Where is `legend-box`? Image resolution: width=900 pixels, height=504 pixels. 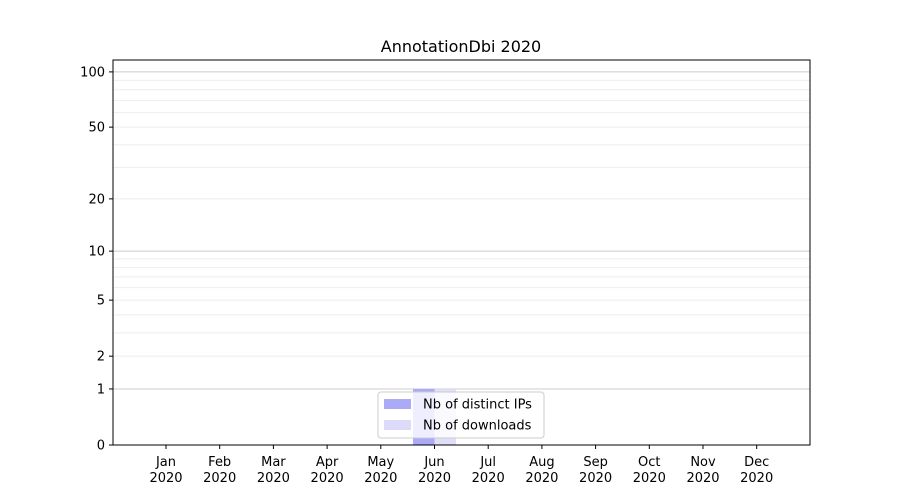
legend-box is located at coordinates (461, 415).